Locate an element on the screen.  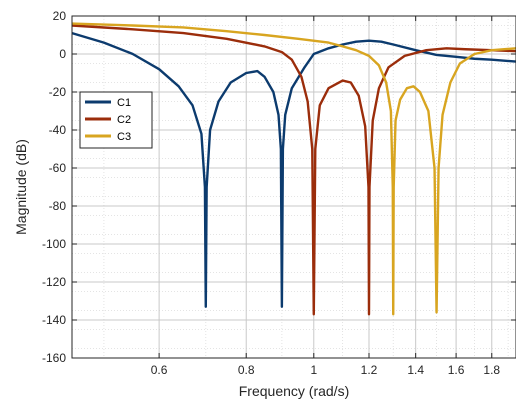
y-tick-label: -160 is located at coordinates (54, 358).